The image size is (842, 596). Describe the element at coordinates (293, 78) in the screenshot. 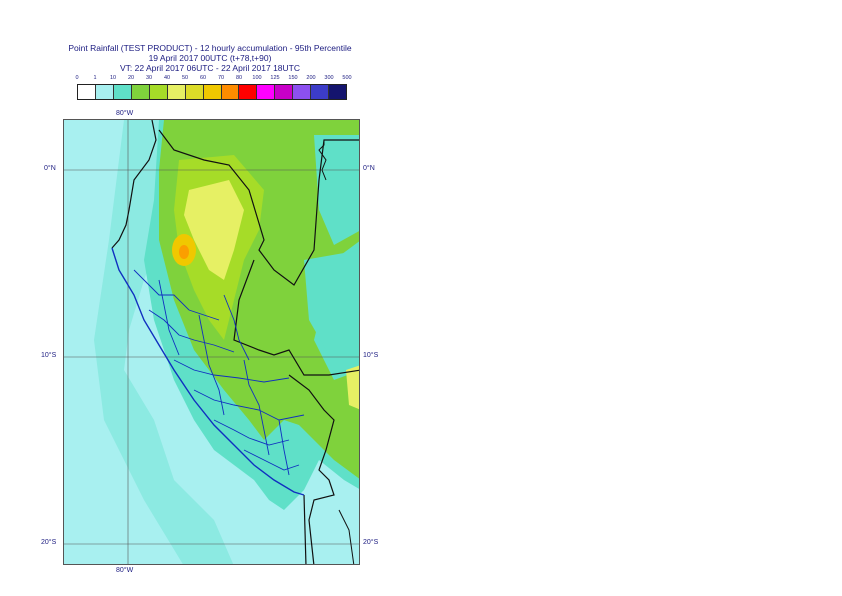

I see `legend-tick: 150` at that location.